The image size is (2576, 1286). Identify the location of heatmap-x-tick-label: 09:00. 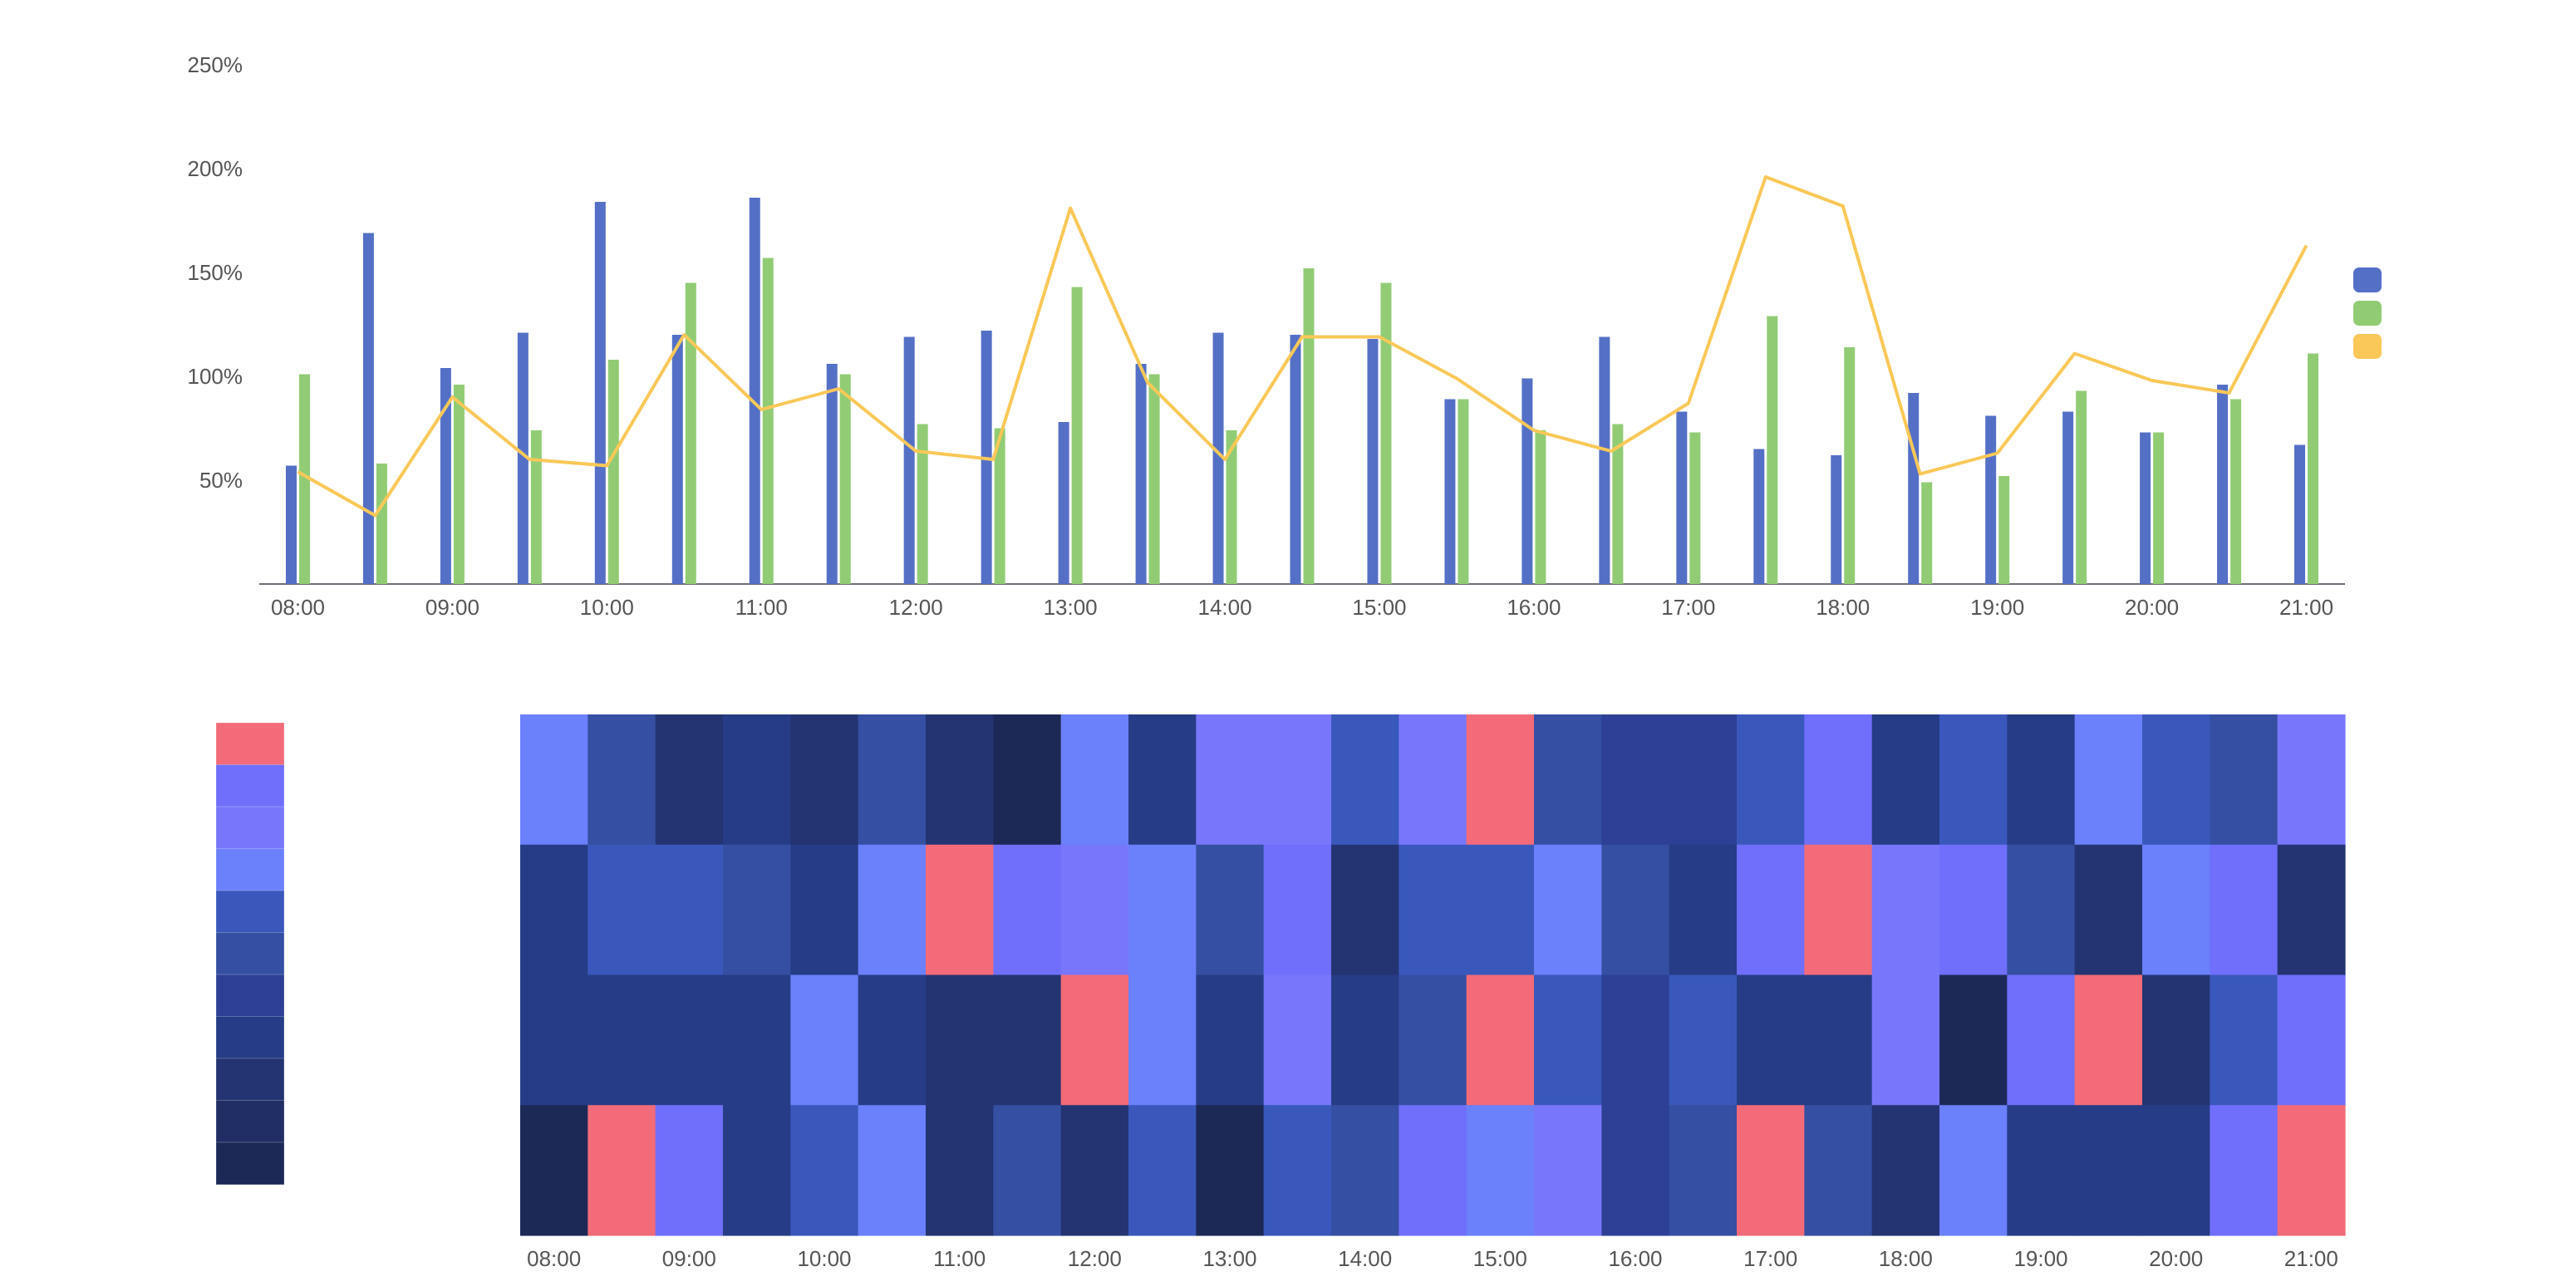
(689, 1258).